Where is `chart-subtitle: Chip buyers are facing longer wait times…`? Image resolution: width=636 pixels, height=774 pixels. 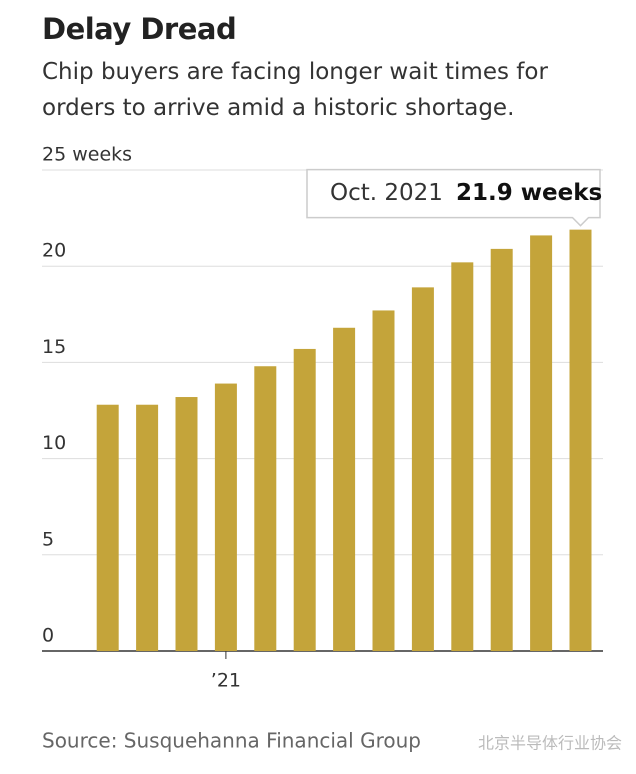
chart-subtitle: Chip buyers are facing longer wait times… is located at coordinates (295, 90).